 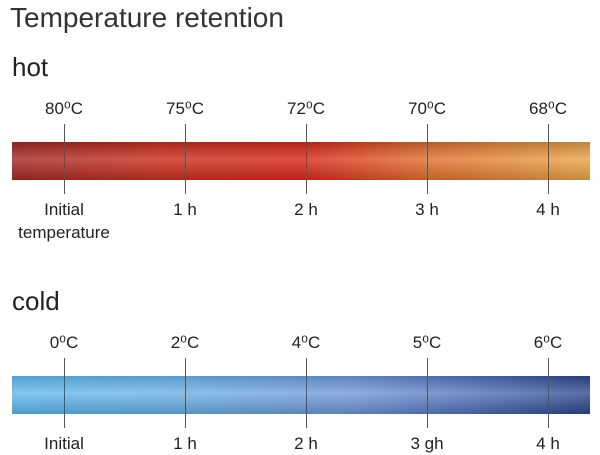 I want to click on time-label: 3 gh, so click(x=427, y=443).